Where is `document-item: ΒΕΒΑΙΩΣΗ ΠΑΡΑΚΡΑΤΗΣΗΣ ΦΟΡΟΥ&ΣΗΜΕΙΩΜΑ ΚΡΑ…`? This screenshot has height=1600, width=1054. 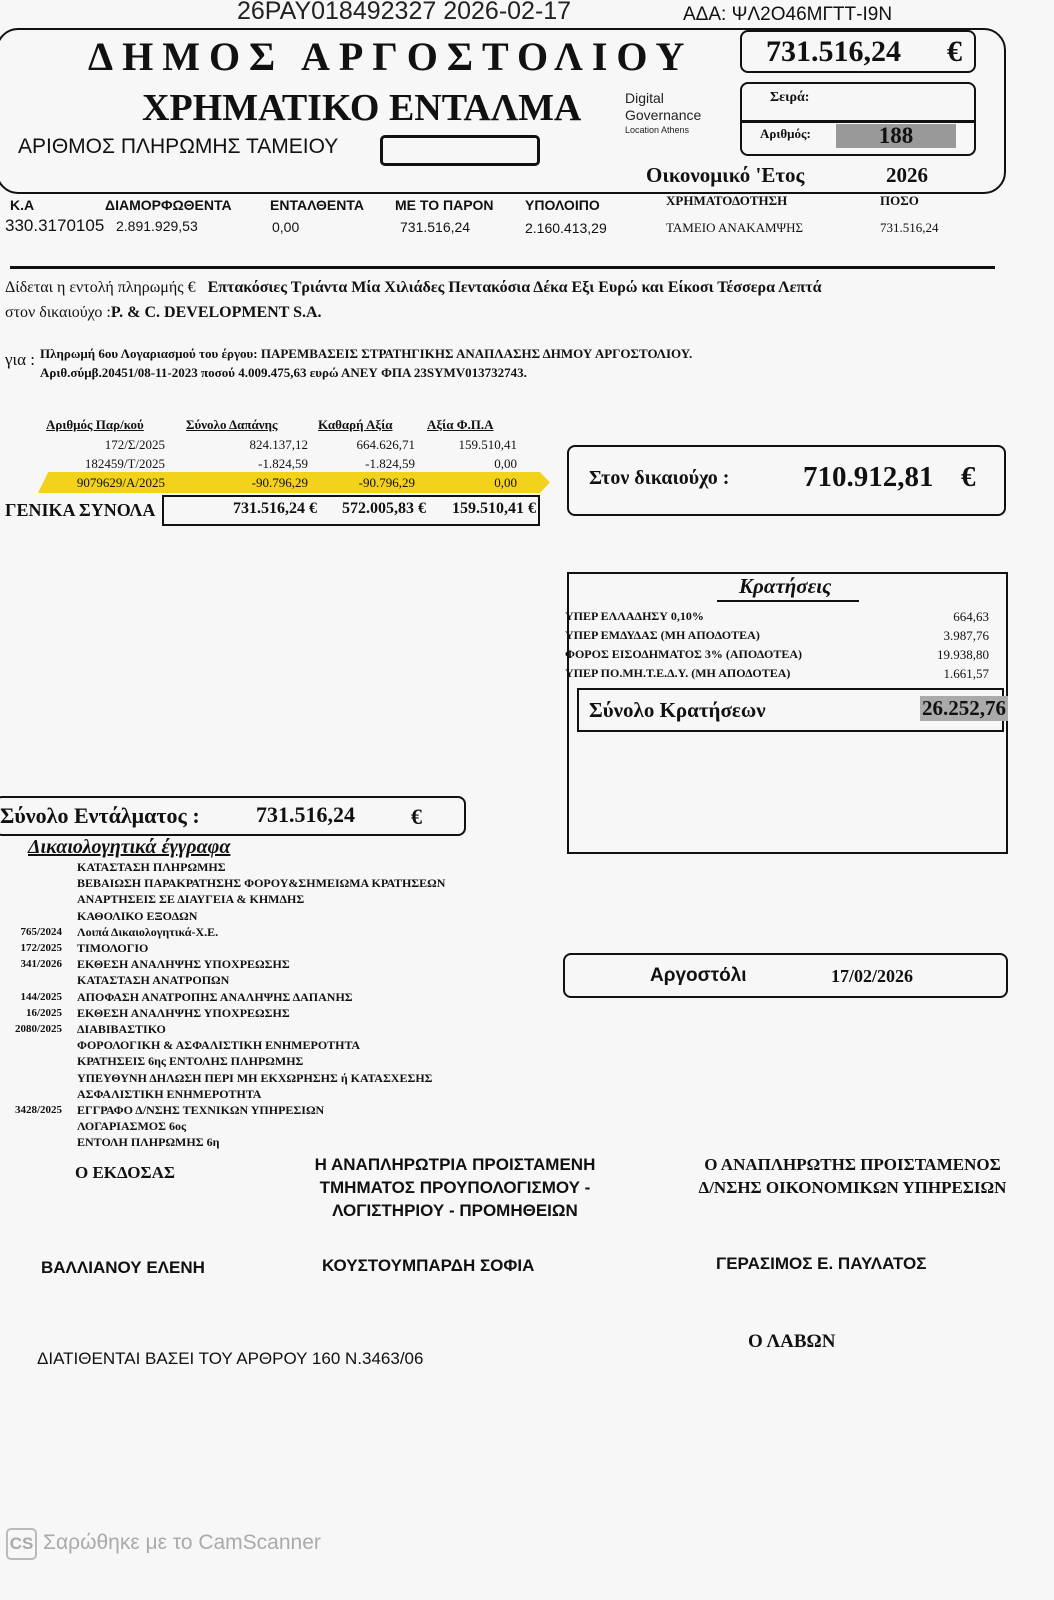
document-item: ΒΕΒΑΙΩΣΗ ΠΑΡΑΚΡΑΤΗΣΗΣ ΦΟΡΟΥ&ΣΗΜΕΙΩΜΑ ΚΡΑ… is located at coordinates (261, 883).